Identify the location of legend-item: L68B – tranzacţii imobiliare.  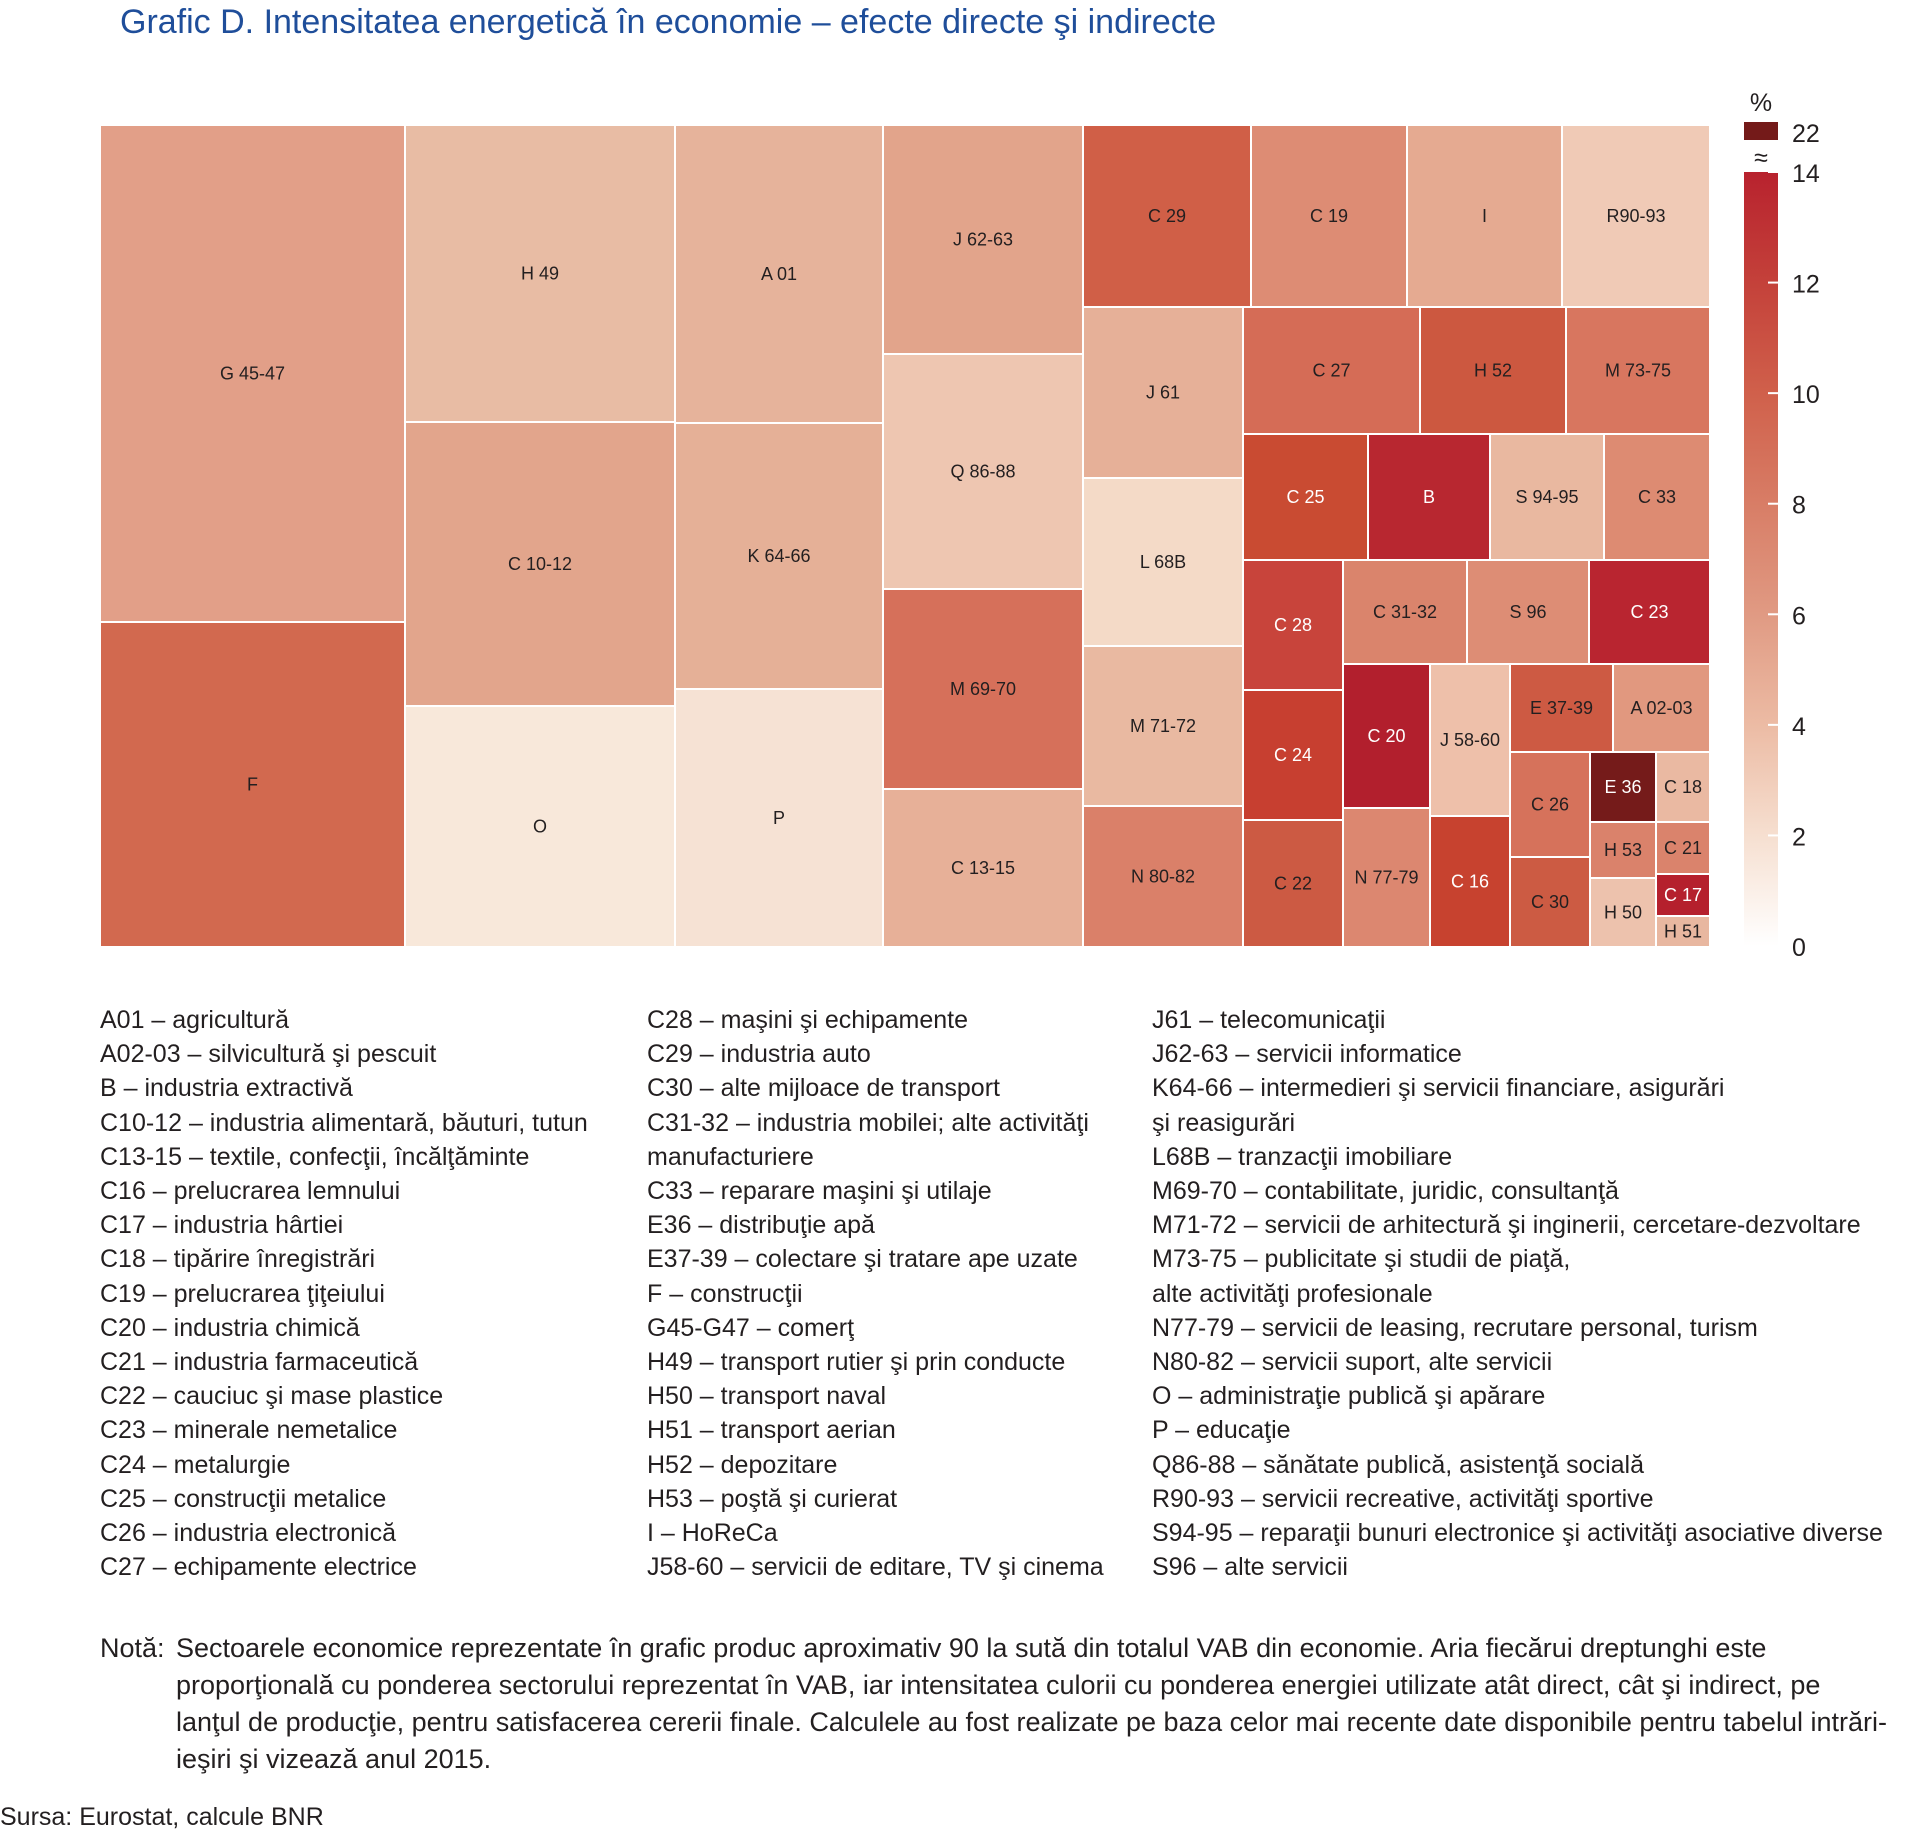
(1302, 1156).